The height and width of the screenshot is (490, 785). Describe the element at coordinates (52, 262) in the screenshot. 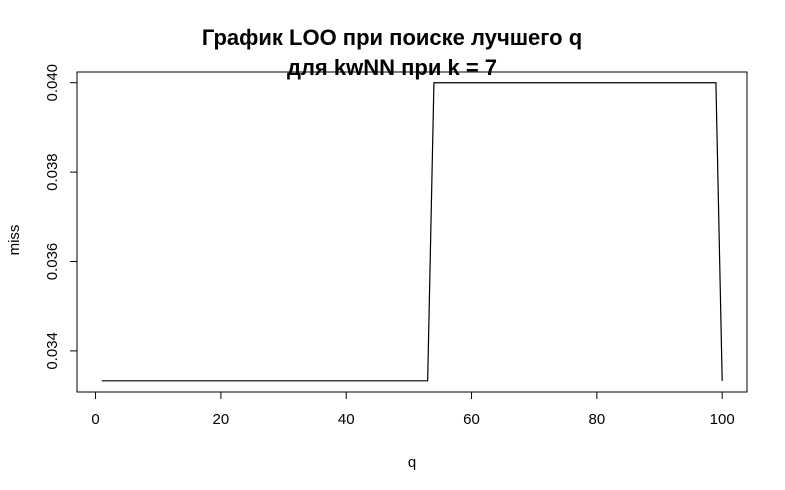

I see `y-tick-label: 0.036` at that location.